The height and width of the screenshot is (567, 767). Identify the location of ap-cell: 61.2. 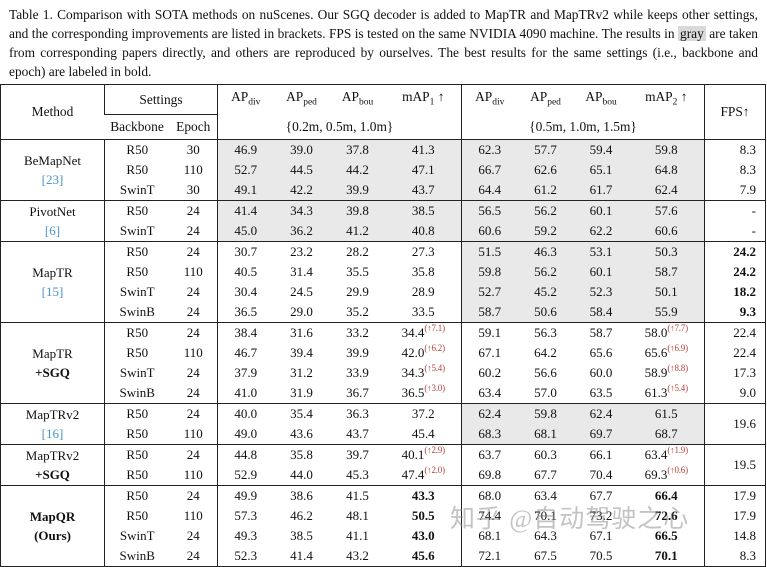
(545, 190).